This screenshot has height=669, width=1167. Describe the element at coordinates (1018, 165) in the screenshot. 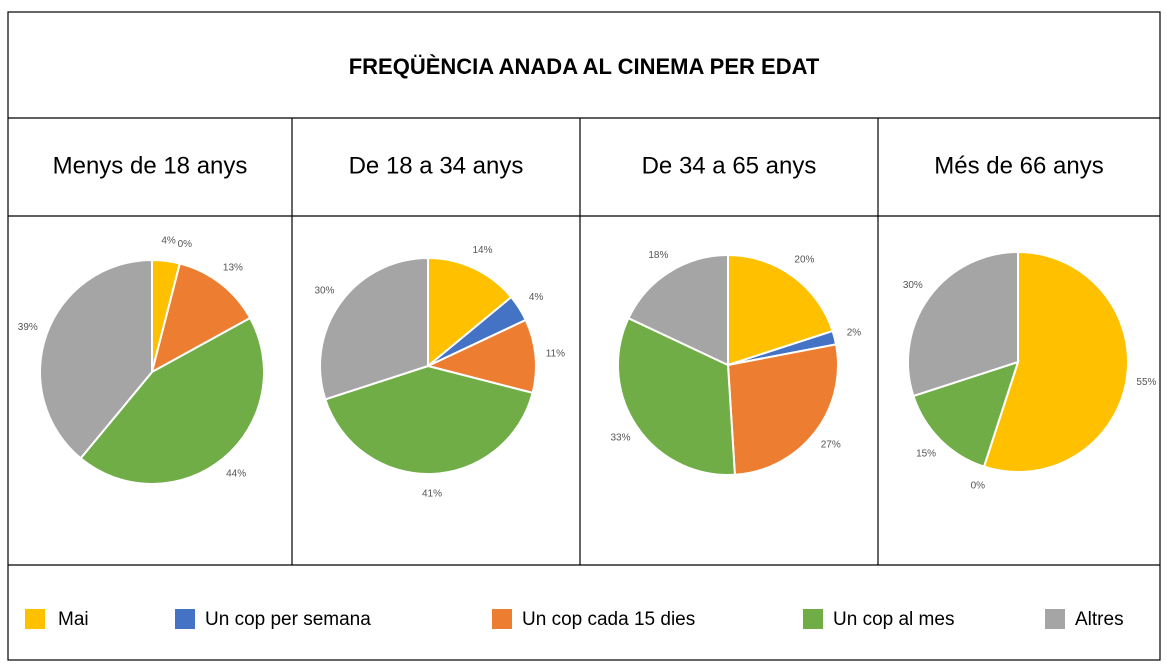

I see `column-header: Més de 66 anys` at that location.